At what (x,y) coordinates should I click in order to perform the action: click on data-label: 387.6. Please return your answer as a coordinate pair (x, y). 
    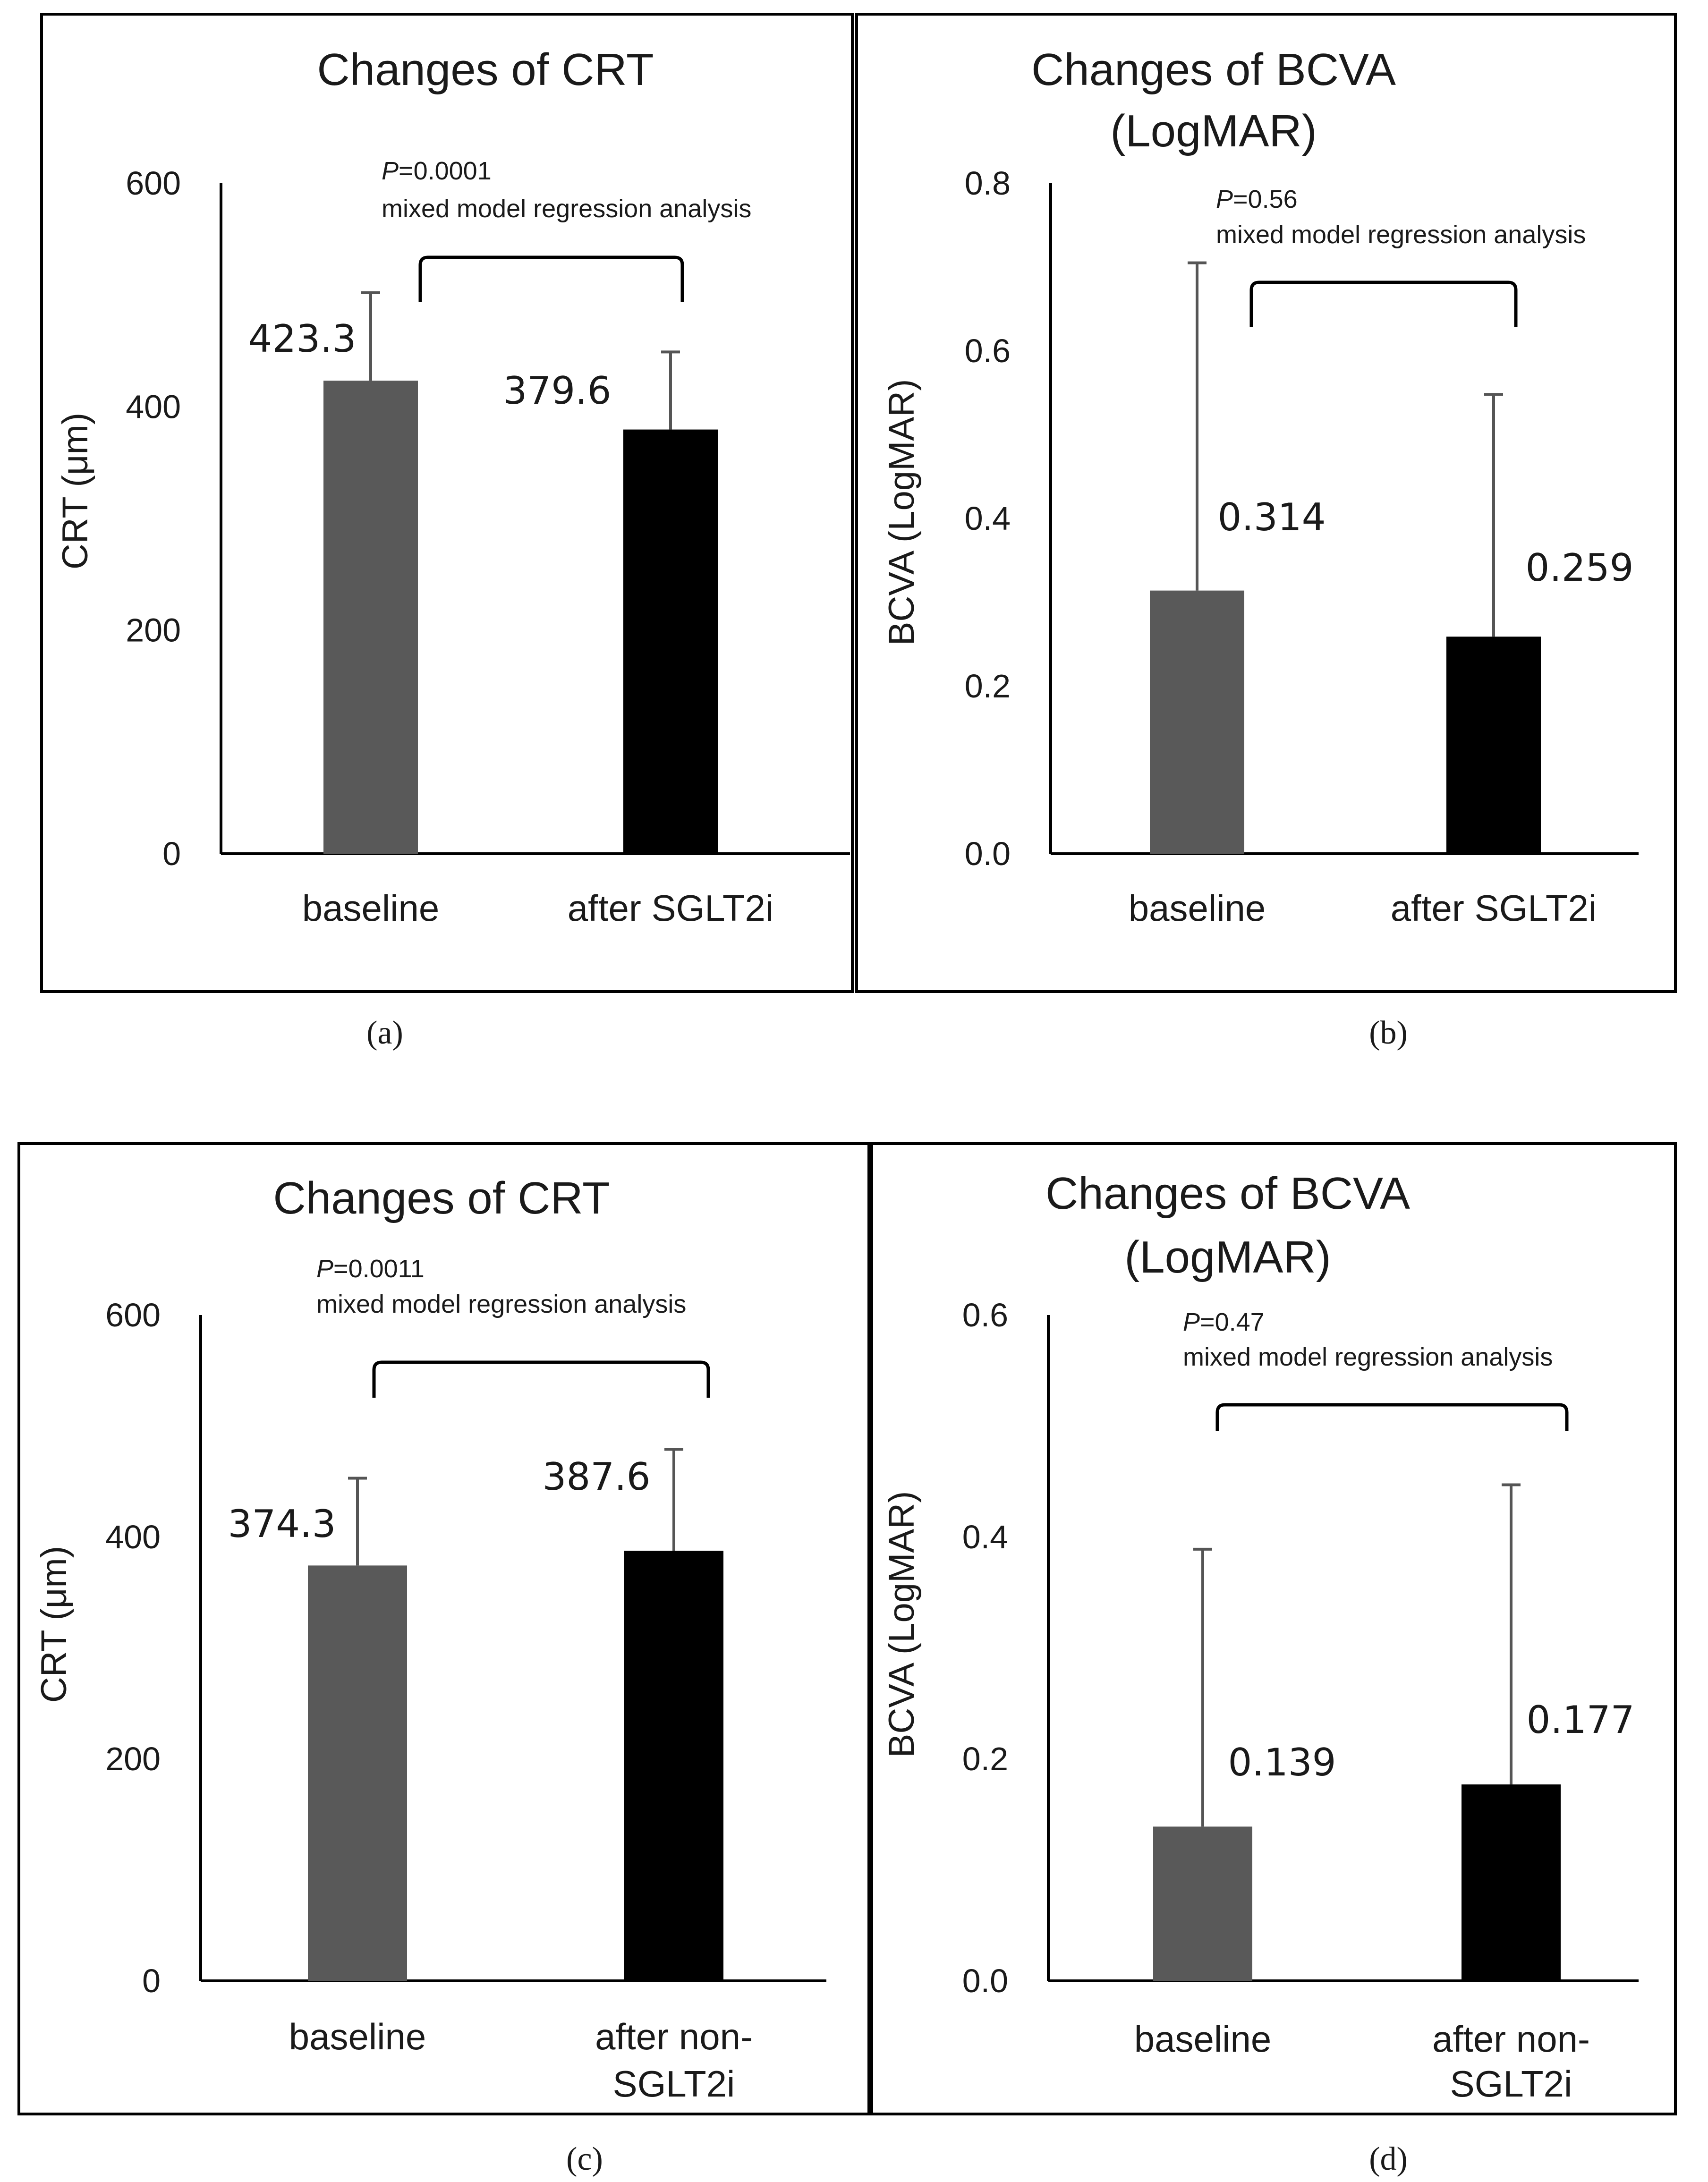
    Looking at the image, I should click on (596, 1477).